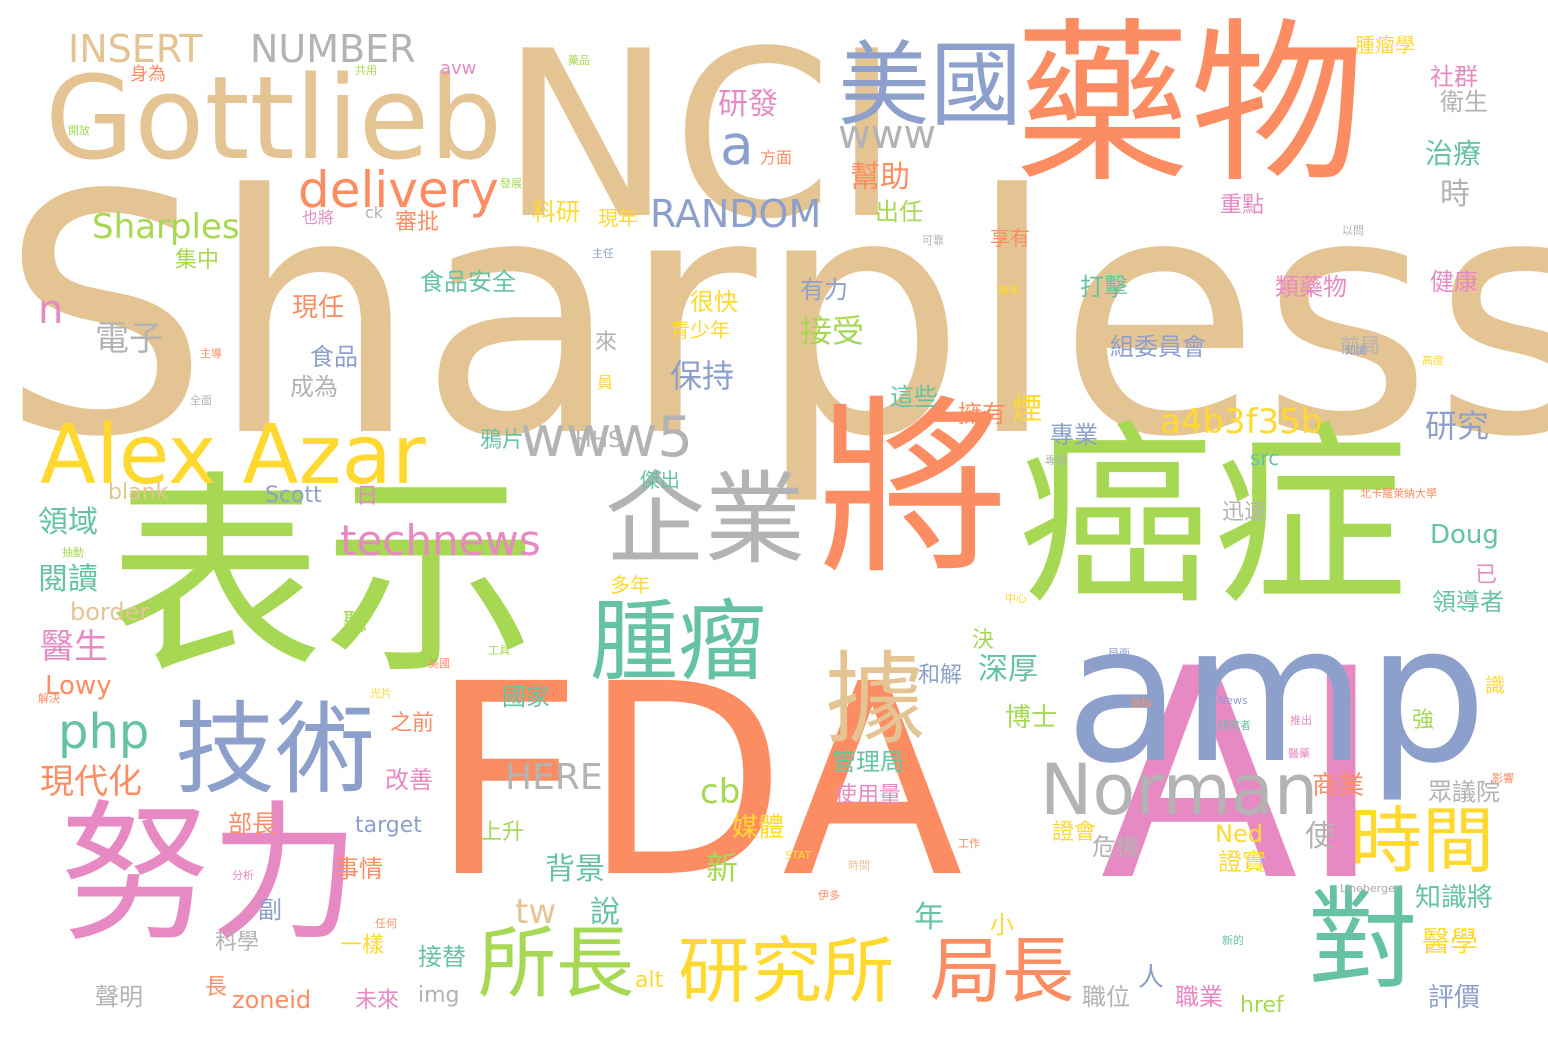 This screenshot has width=1548, height=1052. I want to click on word-cloud-word: 集中, so click(197, 261).